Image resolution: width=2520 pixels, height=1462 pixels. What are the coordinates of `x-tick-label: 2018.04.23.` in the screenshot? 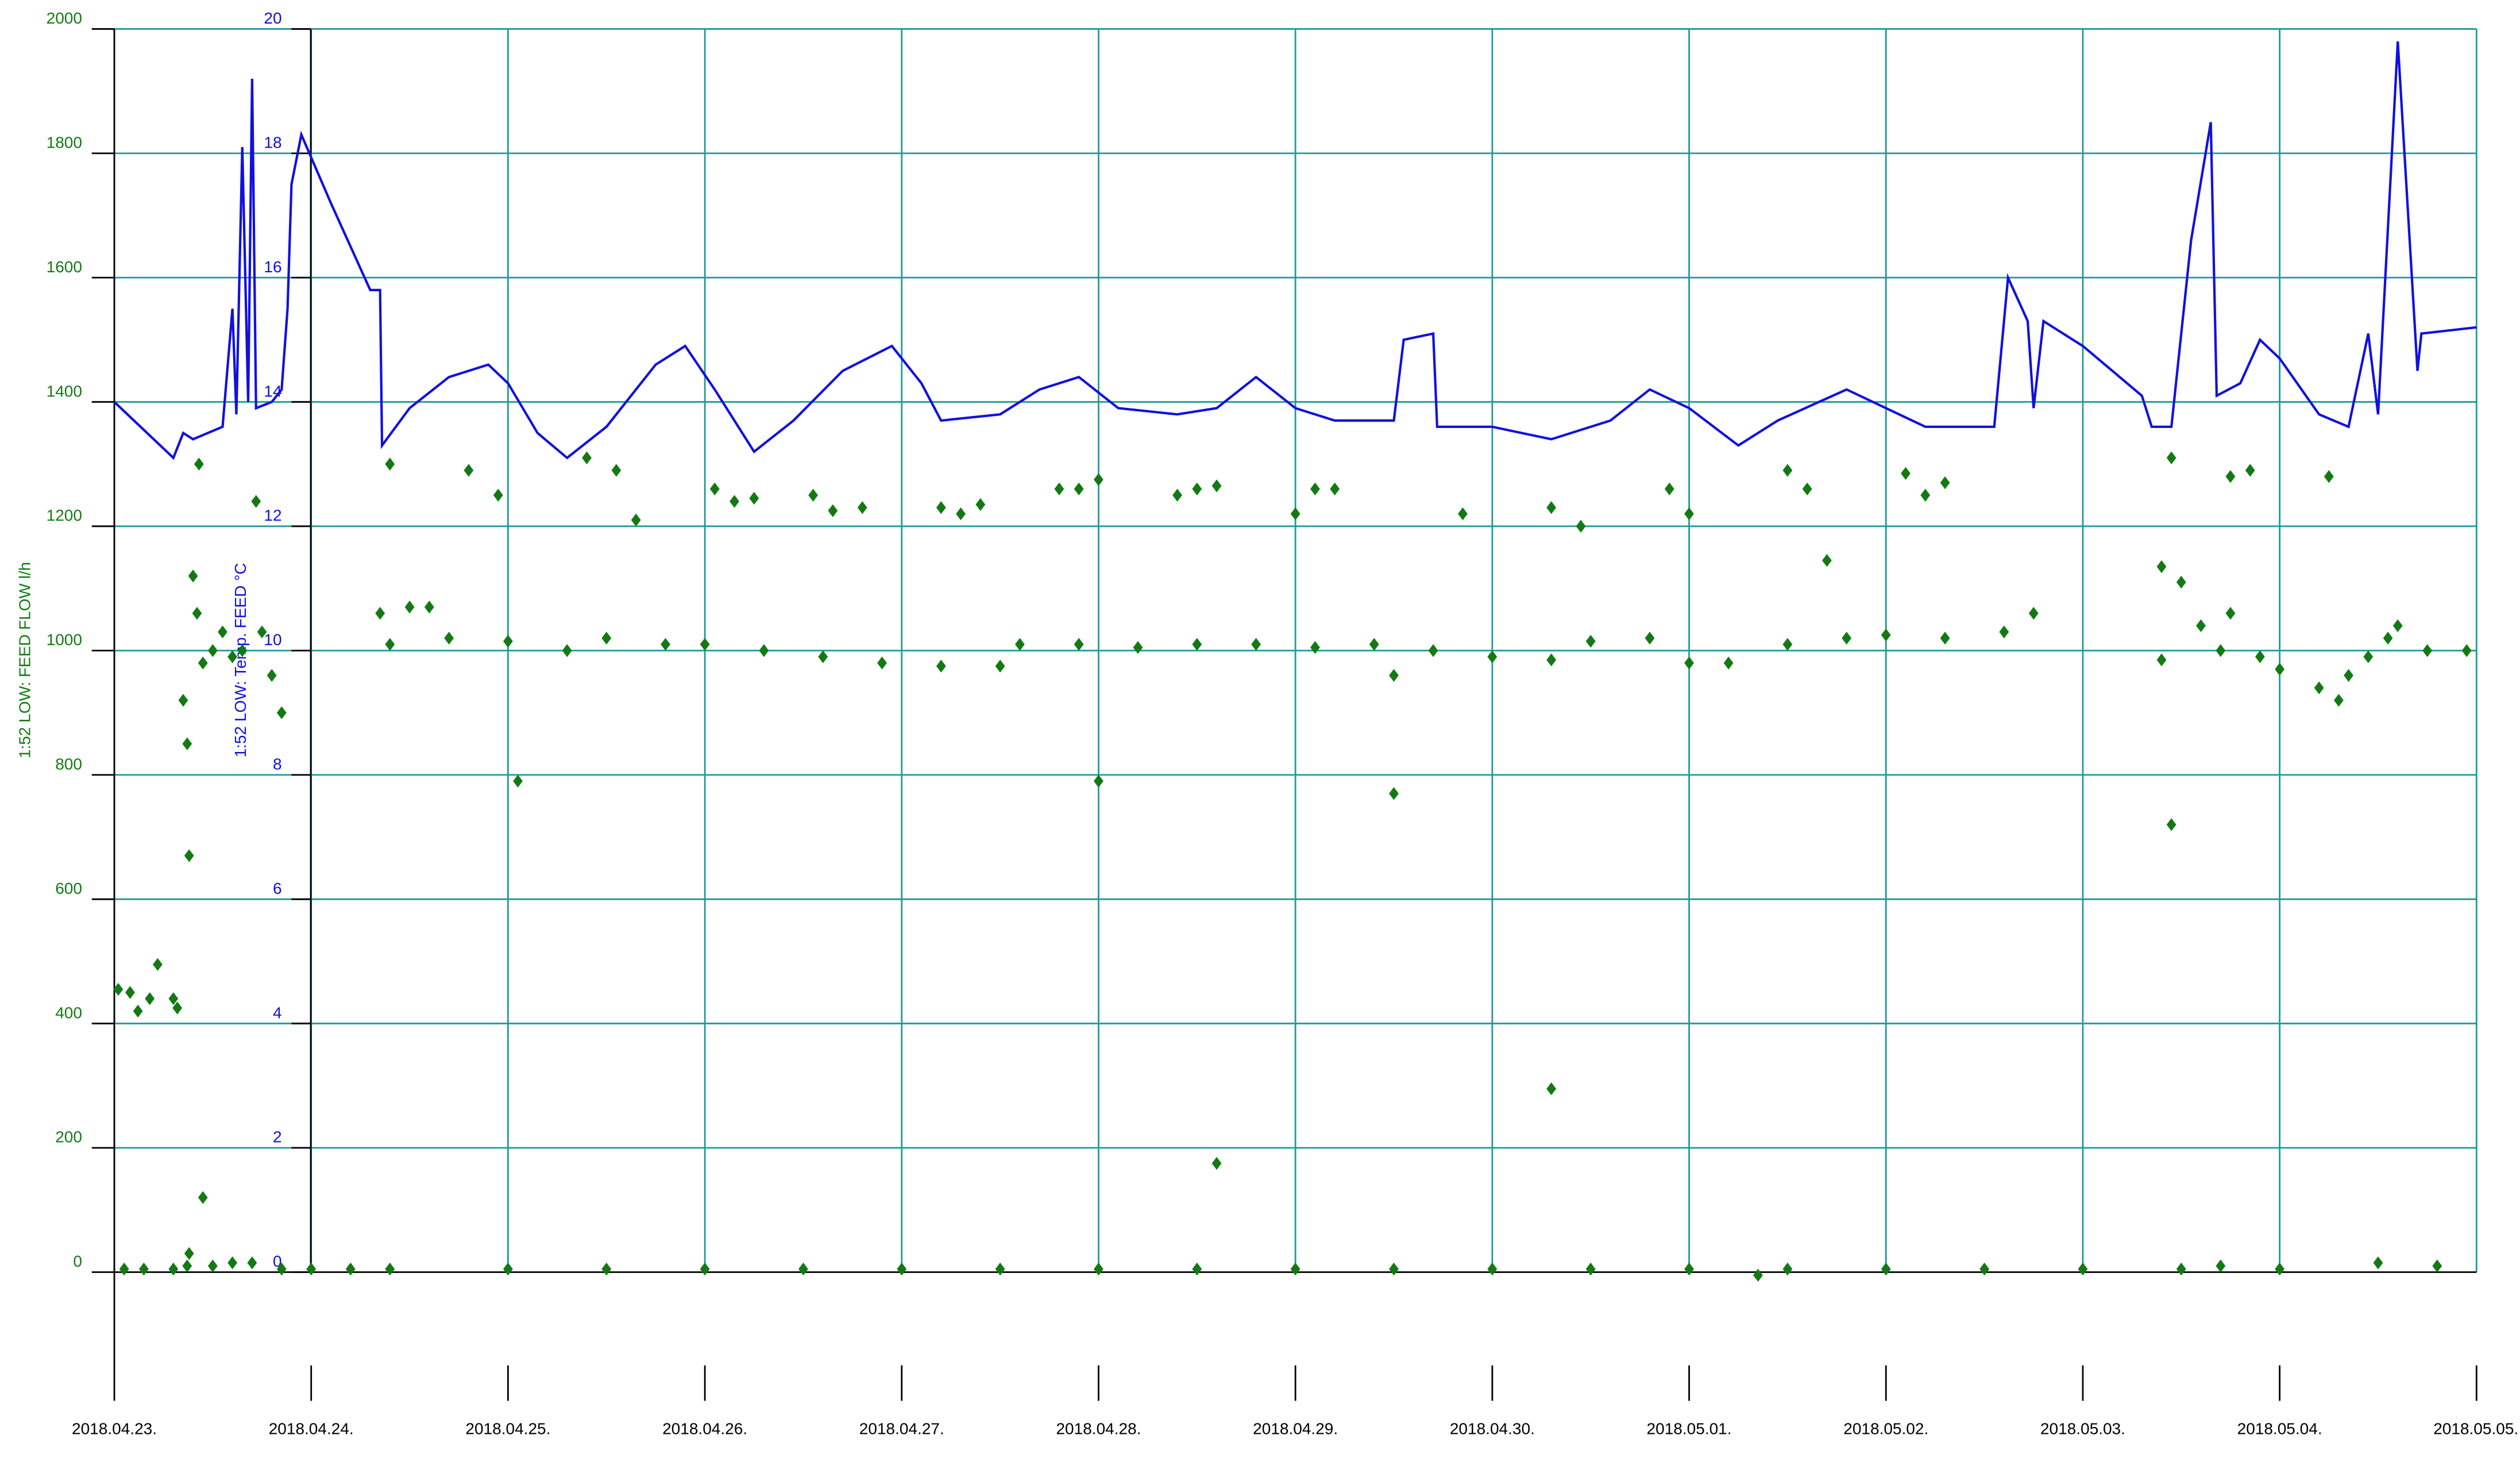 It's located at (114, 1428).